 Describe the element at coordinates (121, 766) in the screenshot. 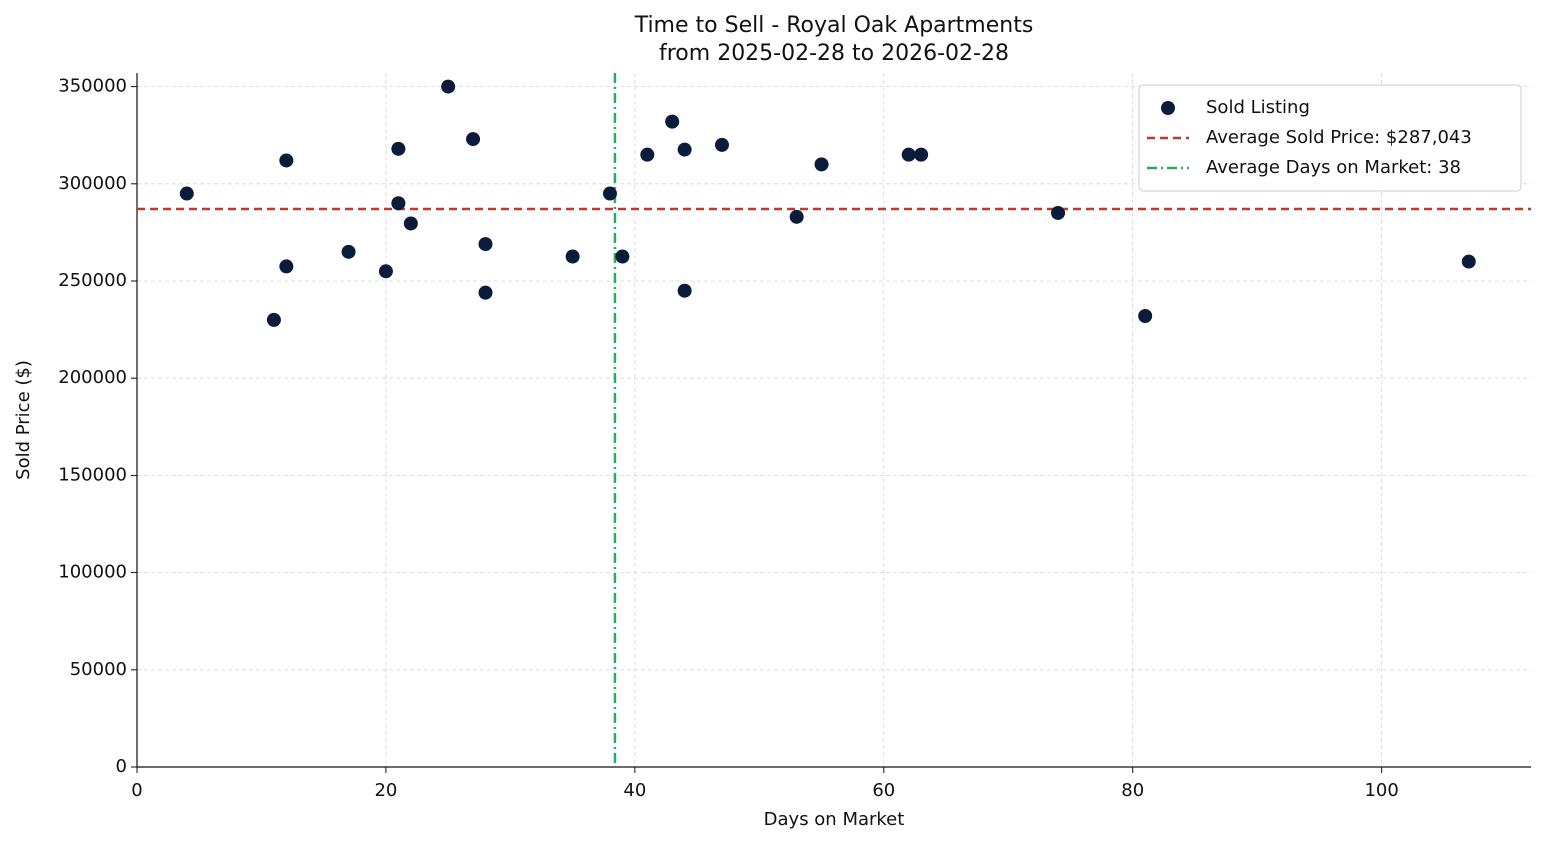

I see `y-tick-label: 0` at that location.